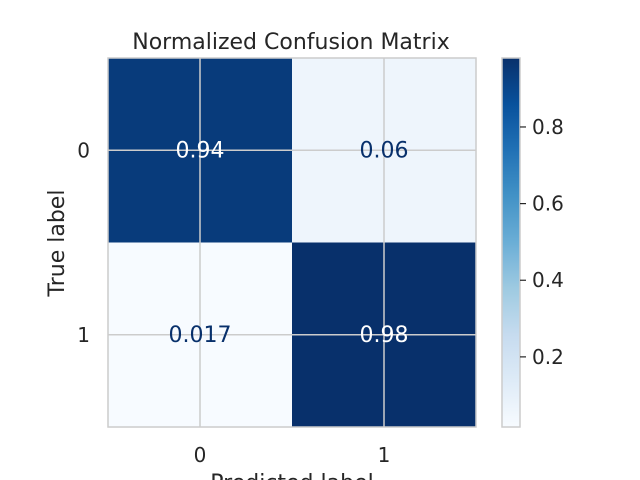 This screenshot has height=480, width=640. I want to click on y-tick-label: 1, so click(83, 335).